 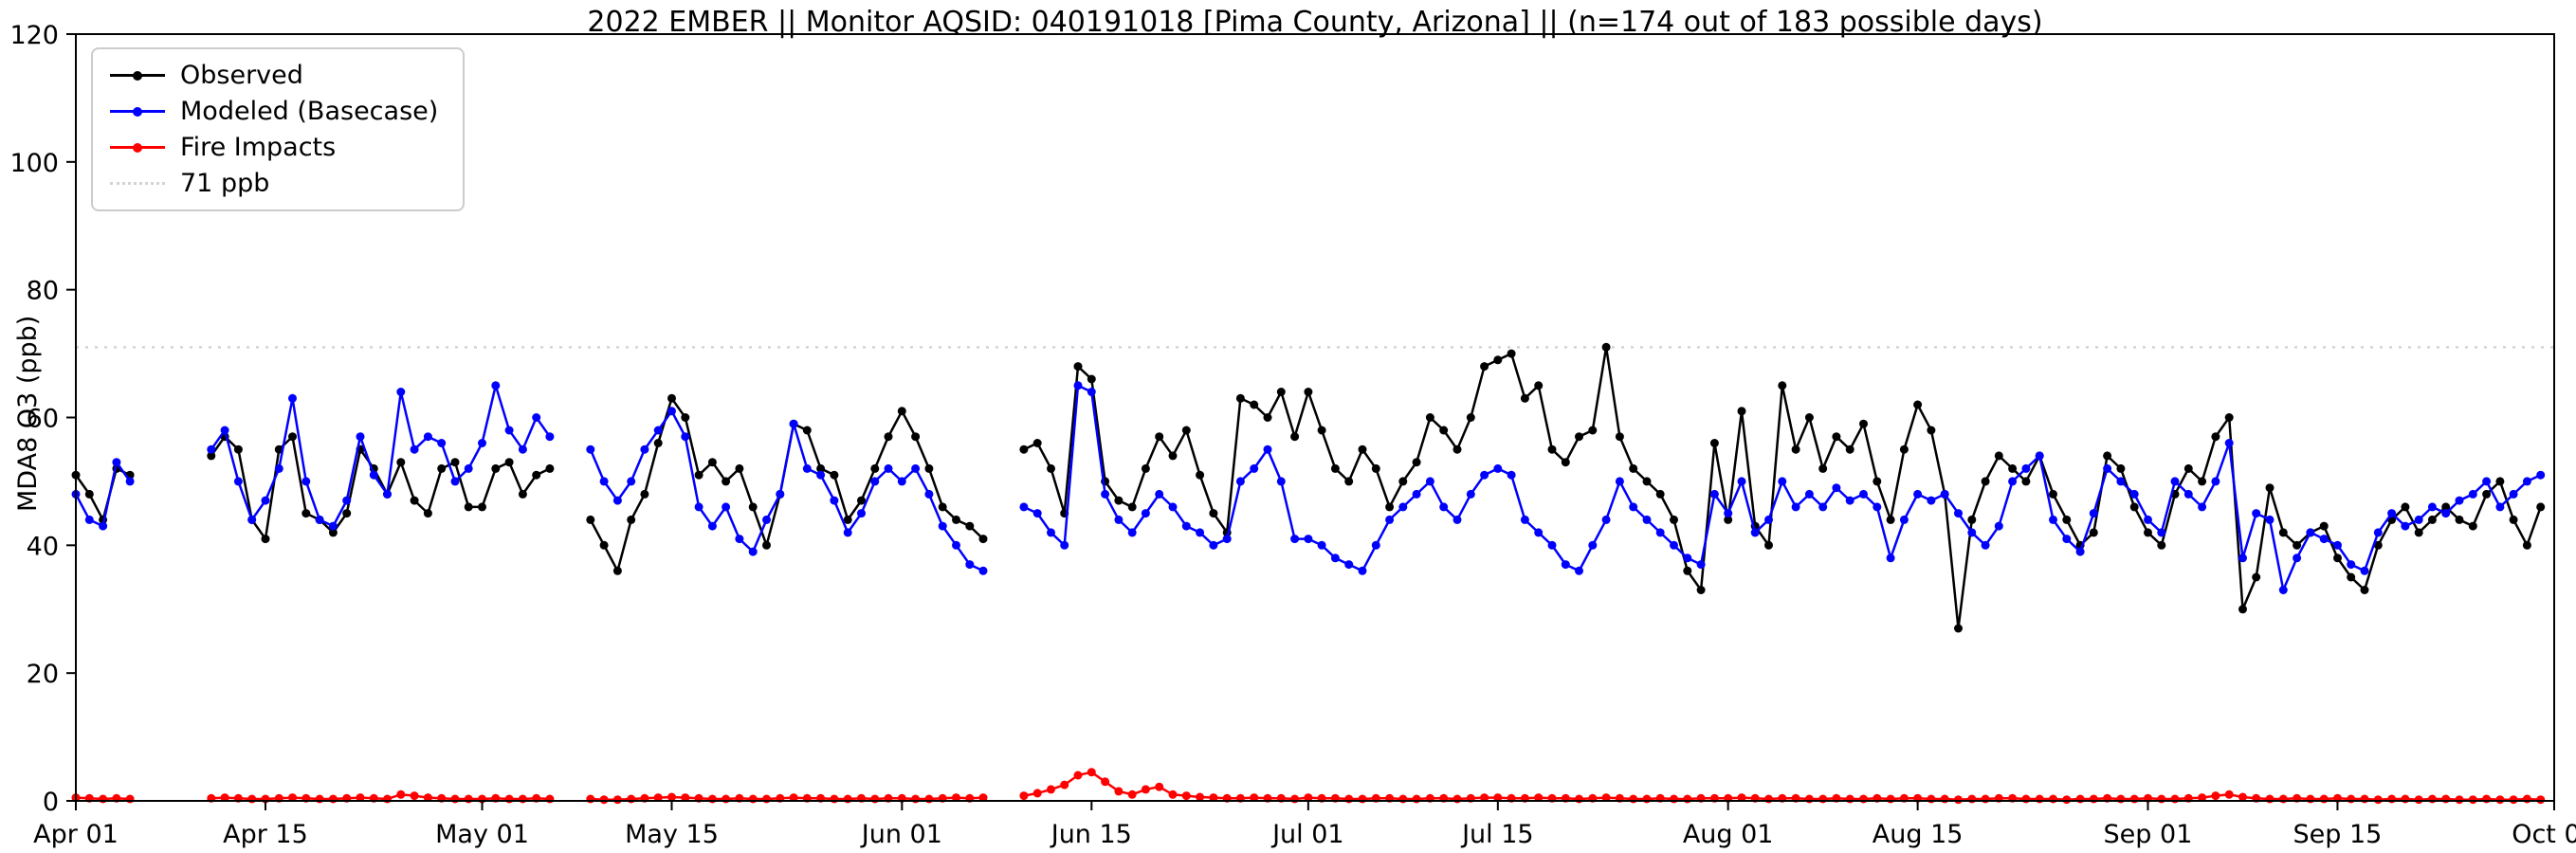 I want to click on legend-label-modeled-basecase: Modeled (Basecase), so click(x=309, y=111).